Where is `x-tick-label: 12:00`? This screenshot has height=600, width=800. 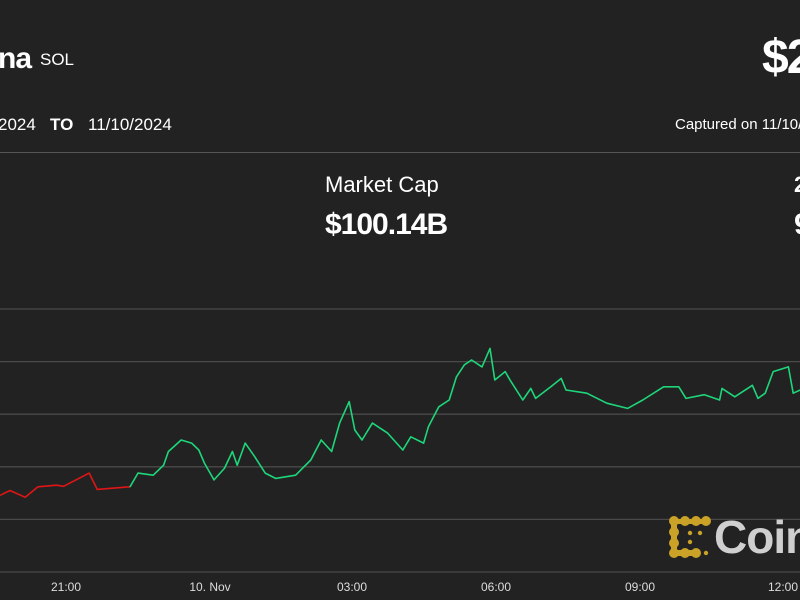
x-tick-label: 12:00 is located at coordinates (783, 587).